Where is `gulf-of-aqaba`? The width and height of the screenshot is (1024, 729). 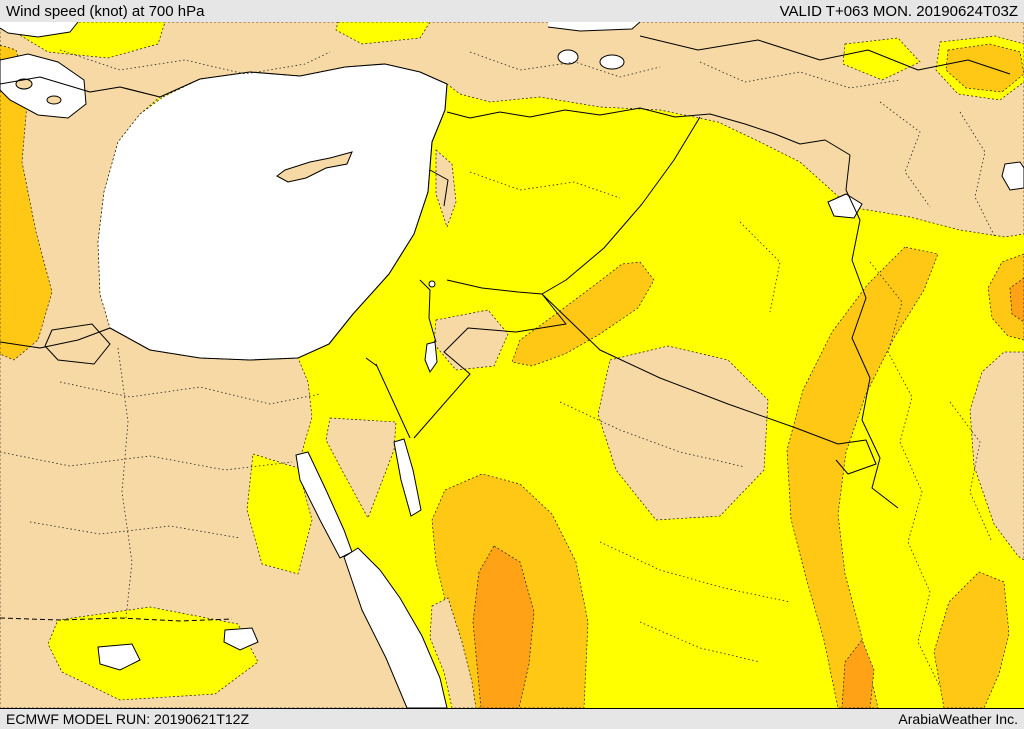 gulf-of-aqaba is located at coordinates (407, 477).